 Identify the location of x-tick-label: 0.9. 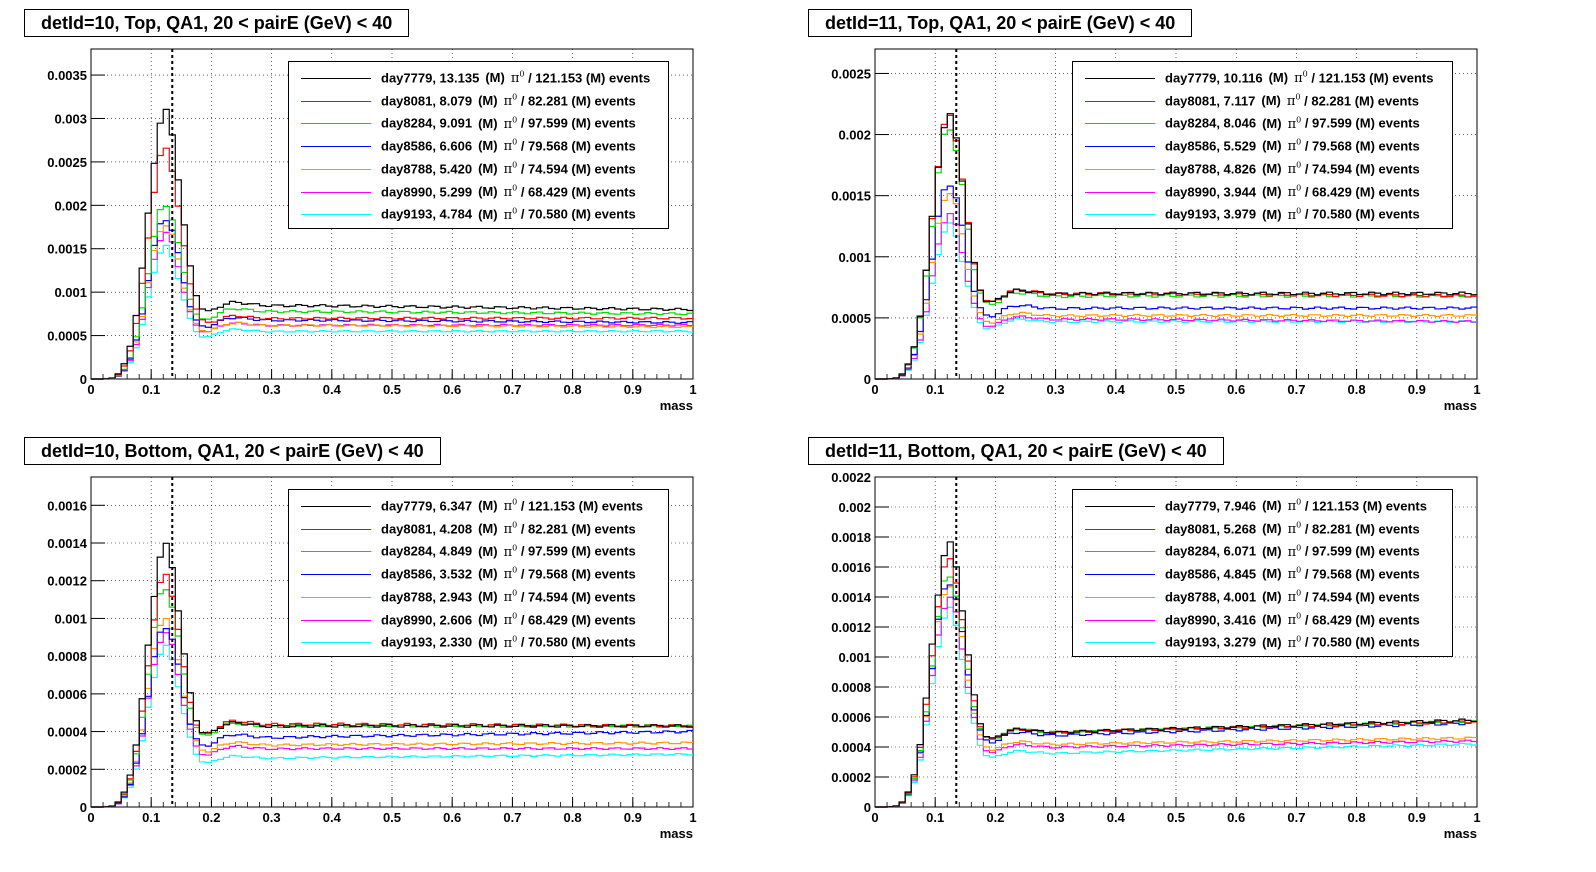
(1417, 817).